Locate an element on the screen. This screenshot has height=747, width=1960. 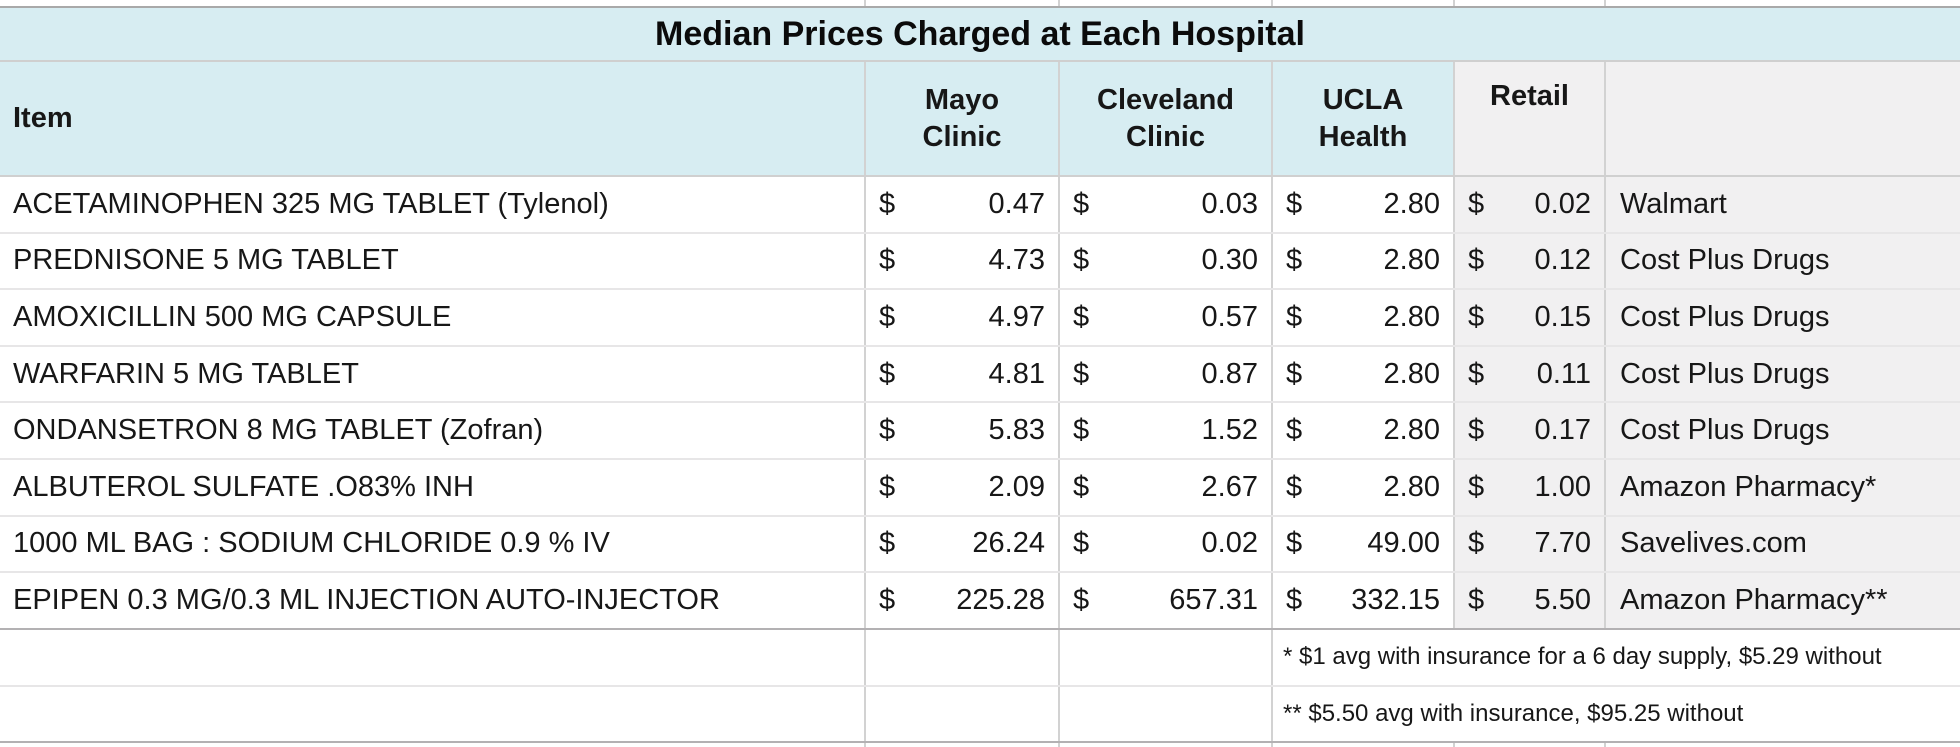
item-cell: ALBUTEROL SULFATE .O83% INH is located at coordinates (433, 487).